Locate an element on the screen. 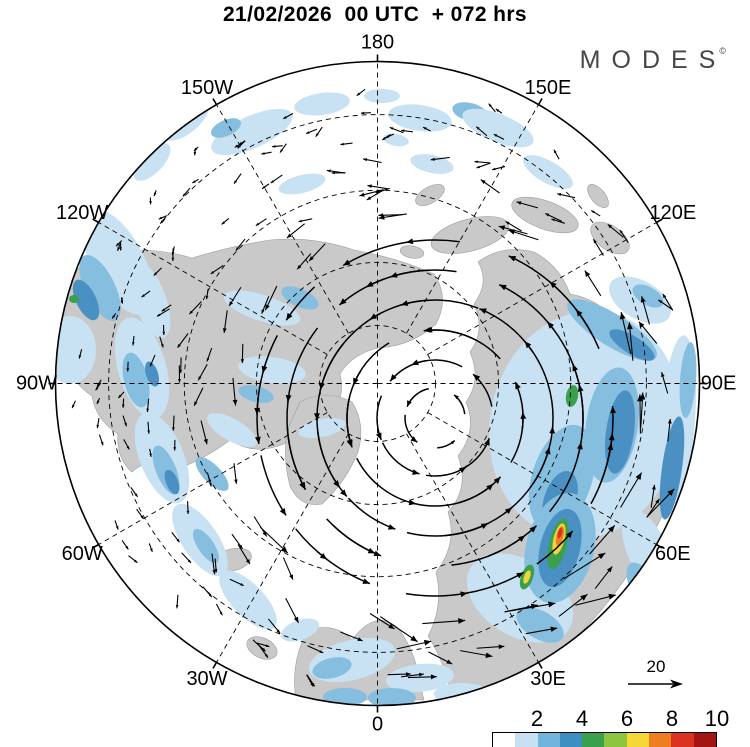  colorbar-scale is located at coordinates (604, 739).